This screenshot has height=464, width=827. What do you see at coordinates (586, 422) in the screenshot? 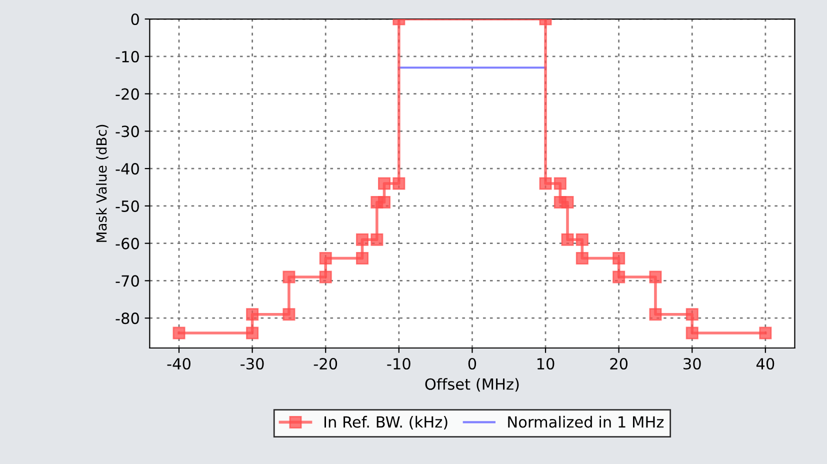
I see `legend-label: Normalized in 1 MHz` at bounding box center [586, 422].